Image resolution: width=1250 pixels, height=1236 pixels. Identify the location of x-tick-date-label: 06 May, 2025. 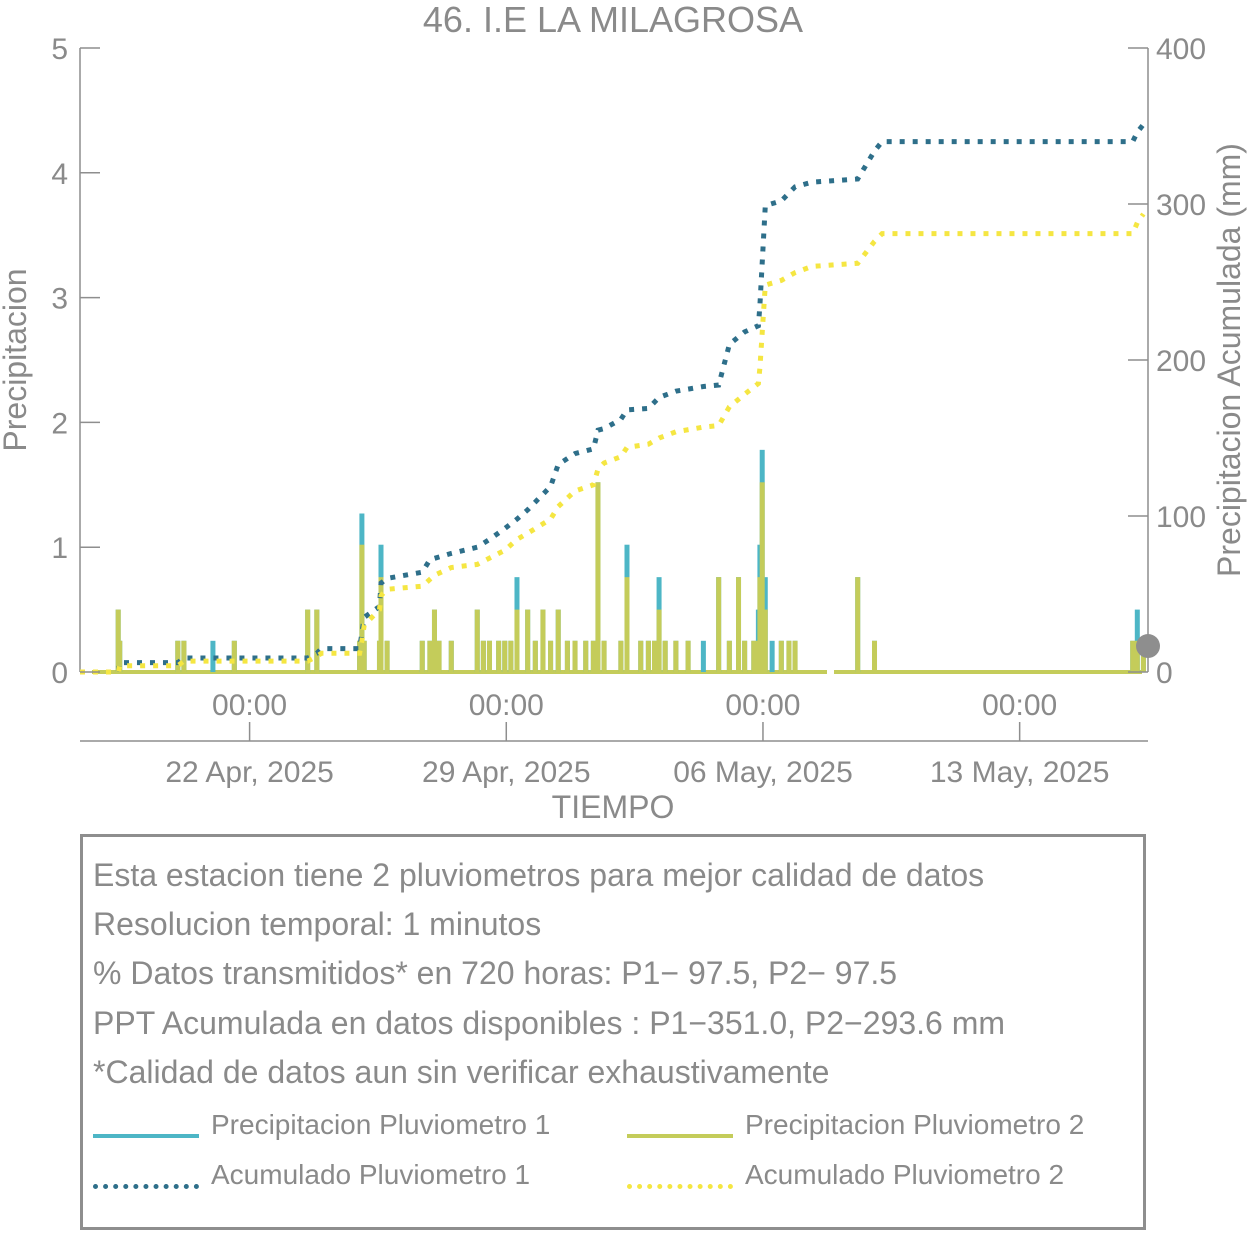
(763, 772).